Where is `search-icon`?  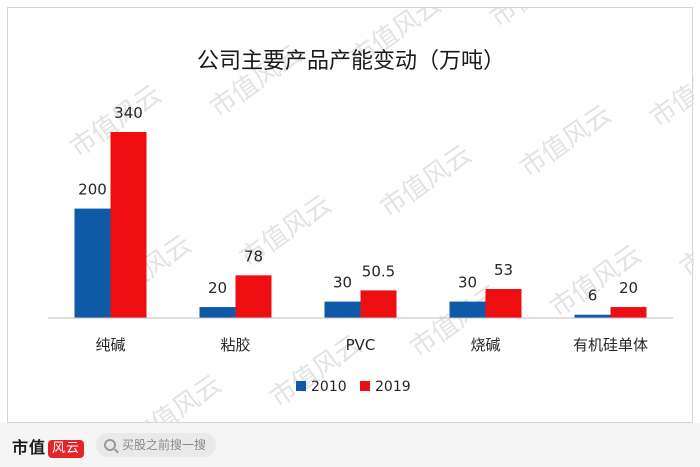 search-icon is located at coordinates (110, 445).